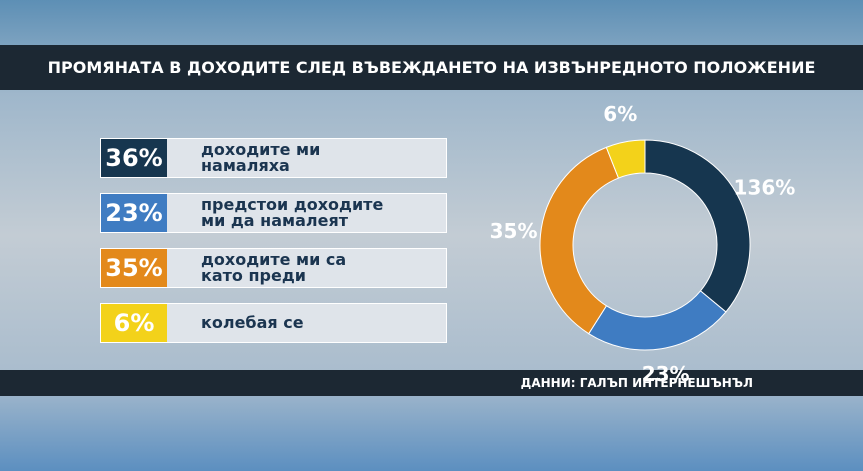 The width and height of the screenshot is (863, 471). Describe the element at coordinates (306, 158) in the screenshot. I see `legend-label: доходите ми намаляха` at that location.